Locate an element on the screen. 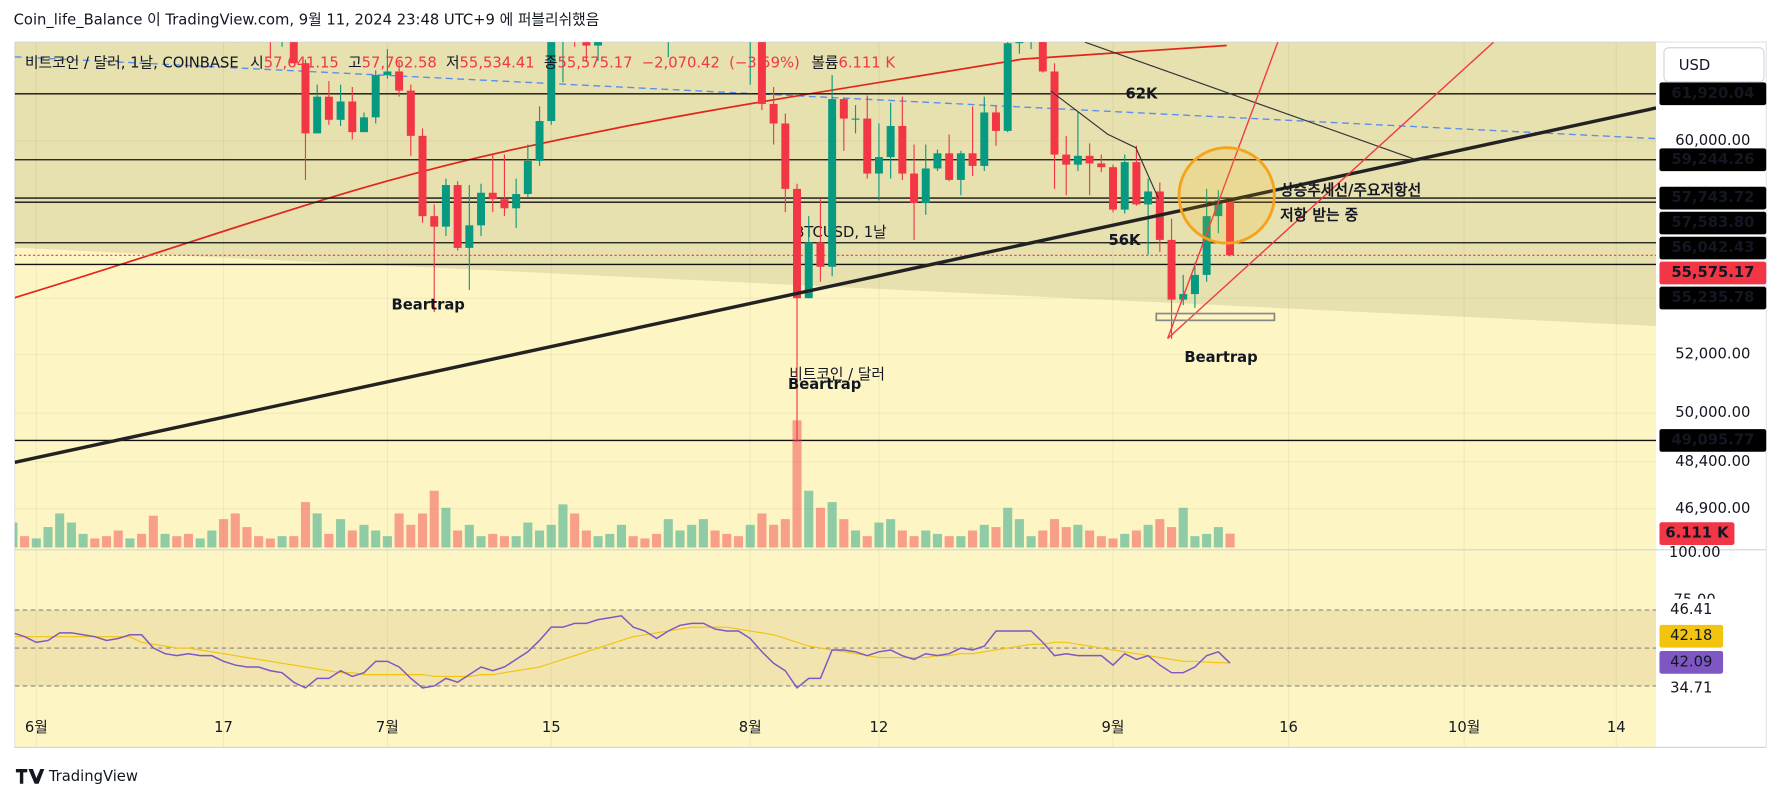  currency-button is located at coordinates (1714, 65).